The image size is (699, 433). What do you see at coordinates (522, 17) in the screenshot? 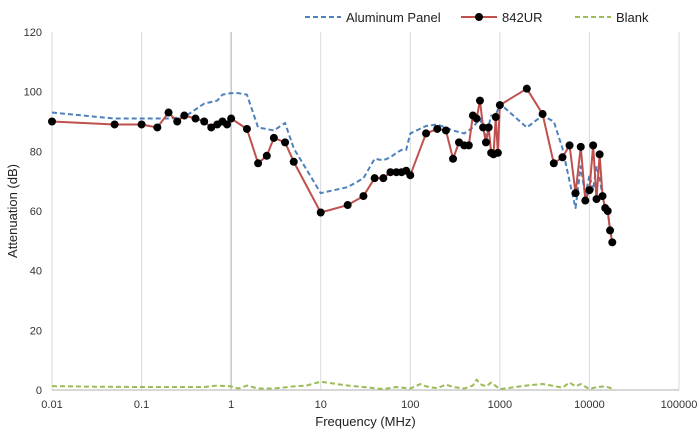
I see `legend-label: 842UR` at bounding box center [522, 17].